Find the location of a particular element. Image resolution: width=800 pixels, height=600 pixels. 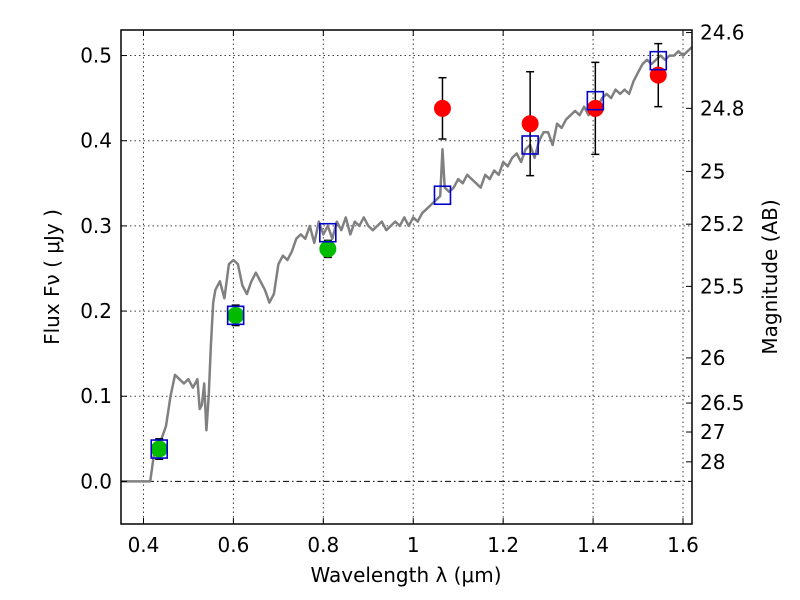

y-tick-label: 0.3 is located at coordinates (96, 226).